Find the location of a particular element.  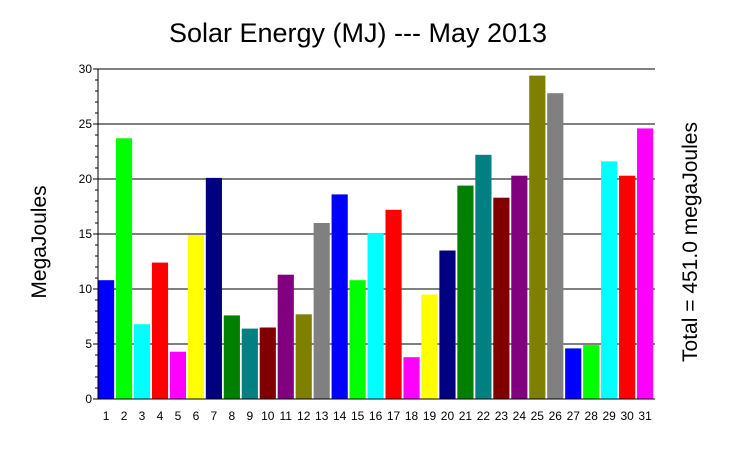

x-tick-label: 26 is located at coordinates (556, 416).